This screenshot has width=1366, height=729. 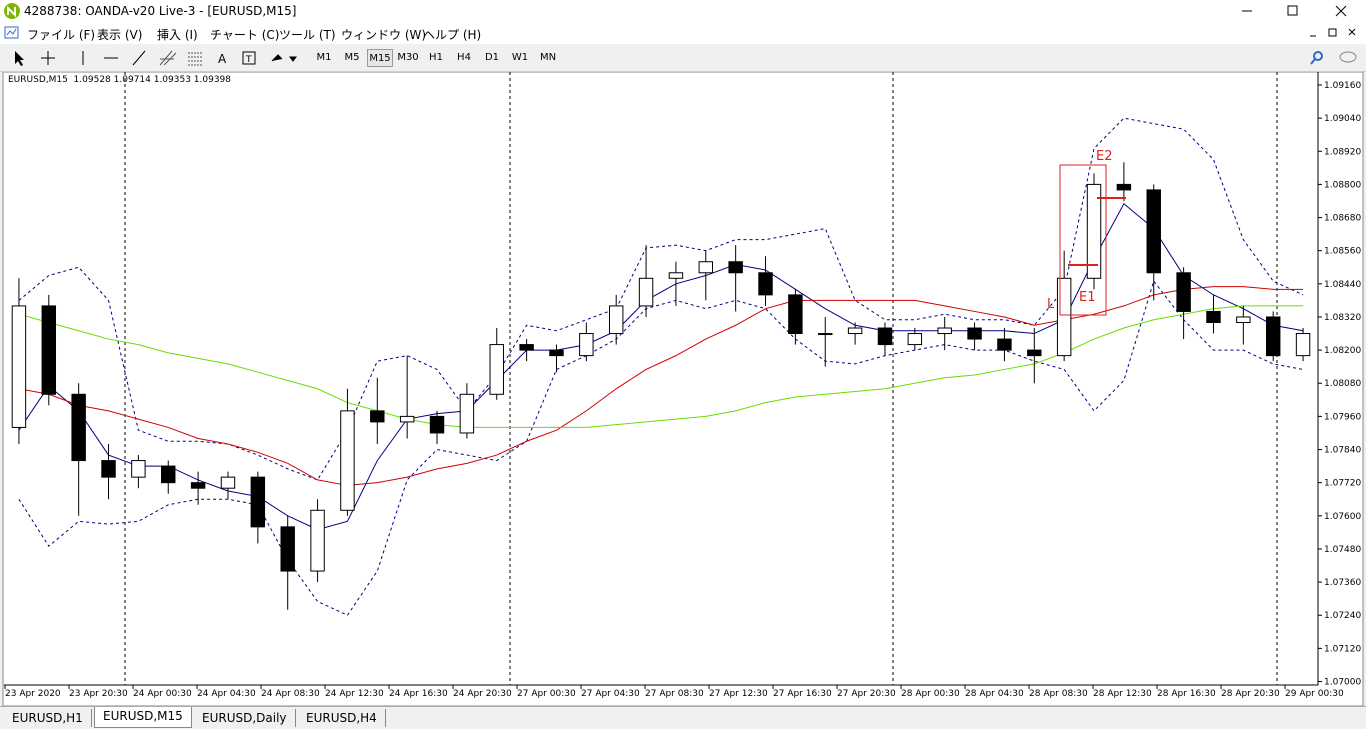 What do you see at coordinates (1342, 86) in the screenshot?
I see `y-tick-label: 1.09160` at bounding box center [1342, 86].